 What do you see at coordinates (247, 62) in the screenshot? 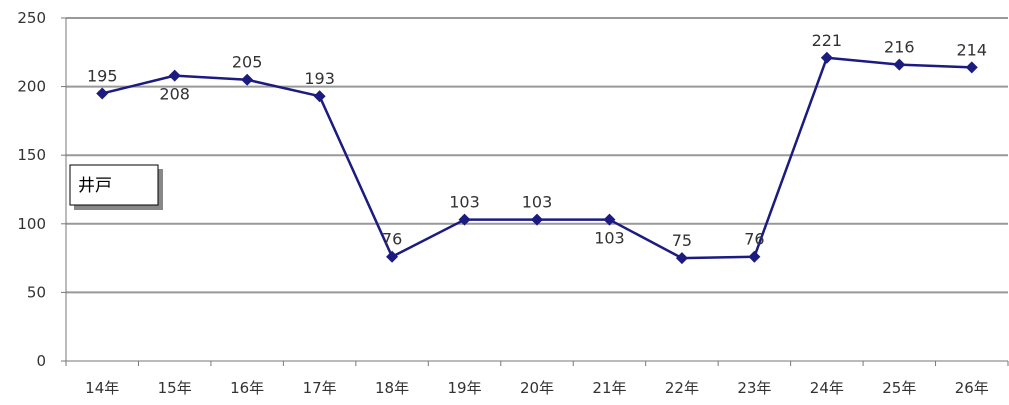
I see `data-label: 205` at bounding box center [247, 62].